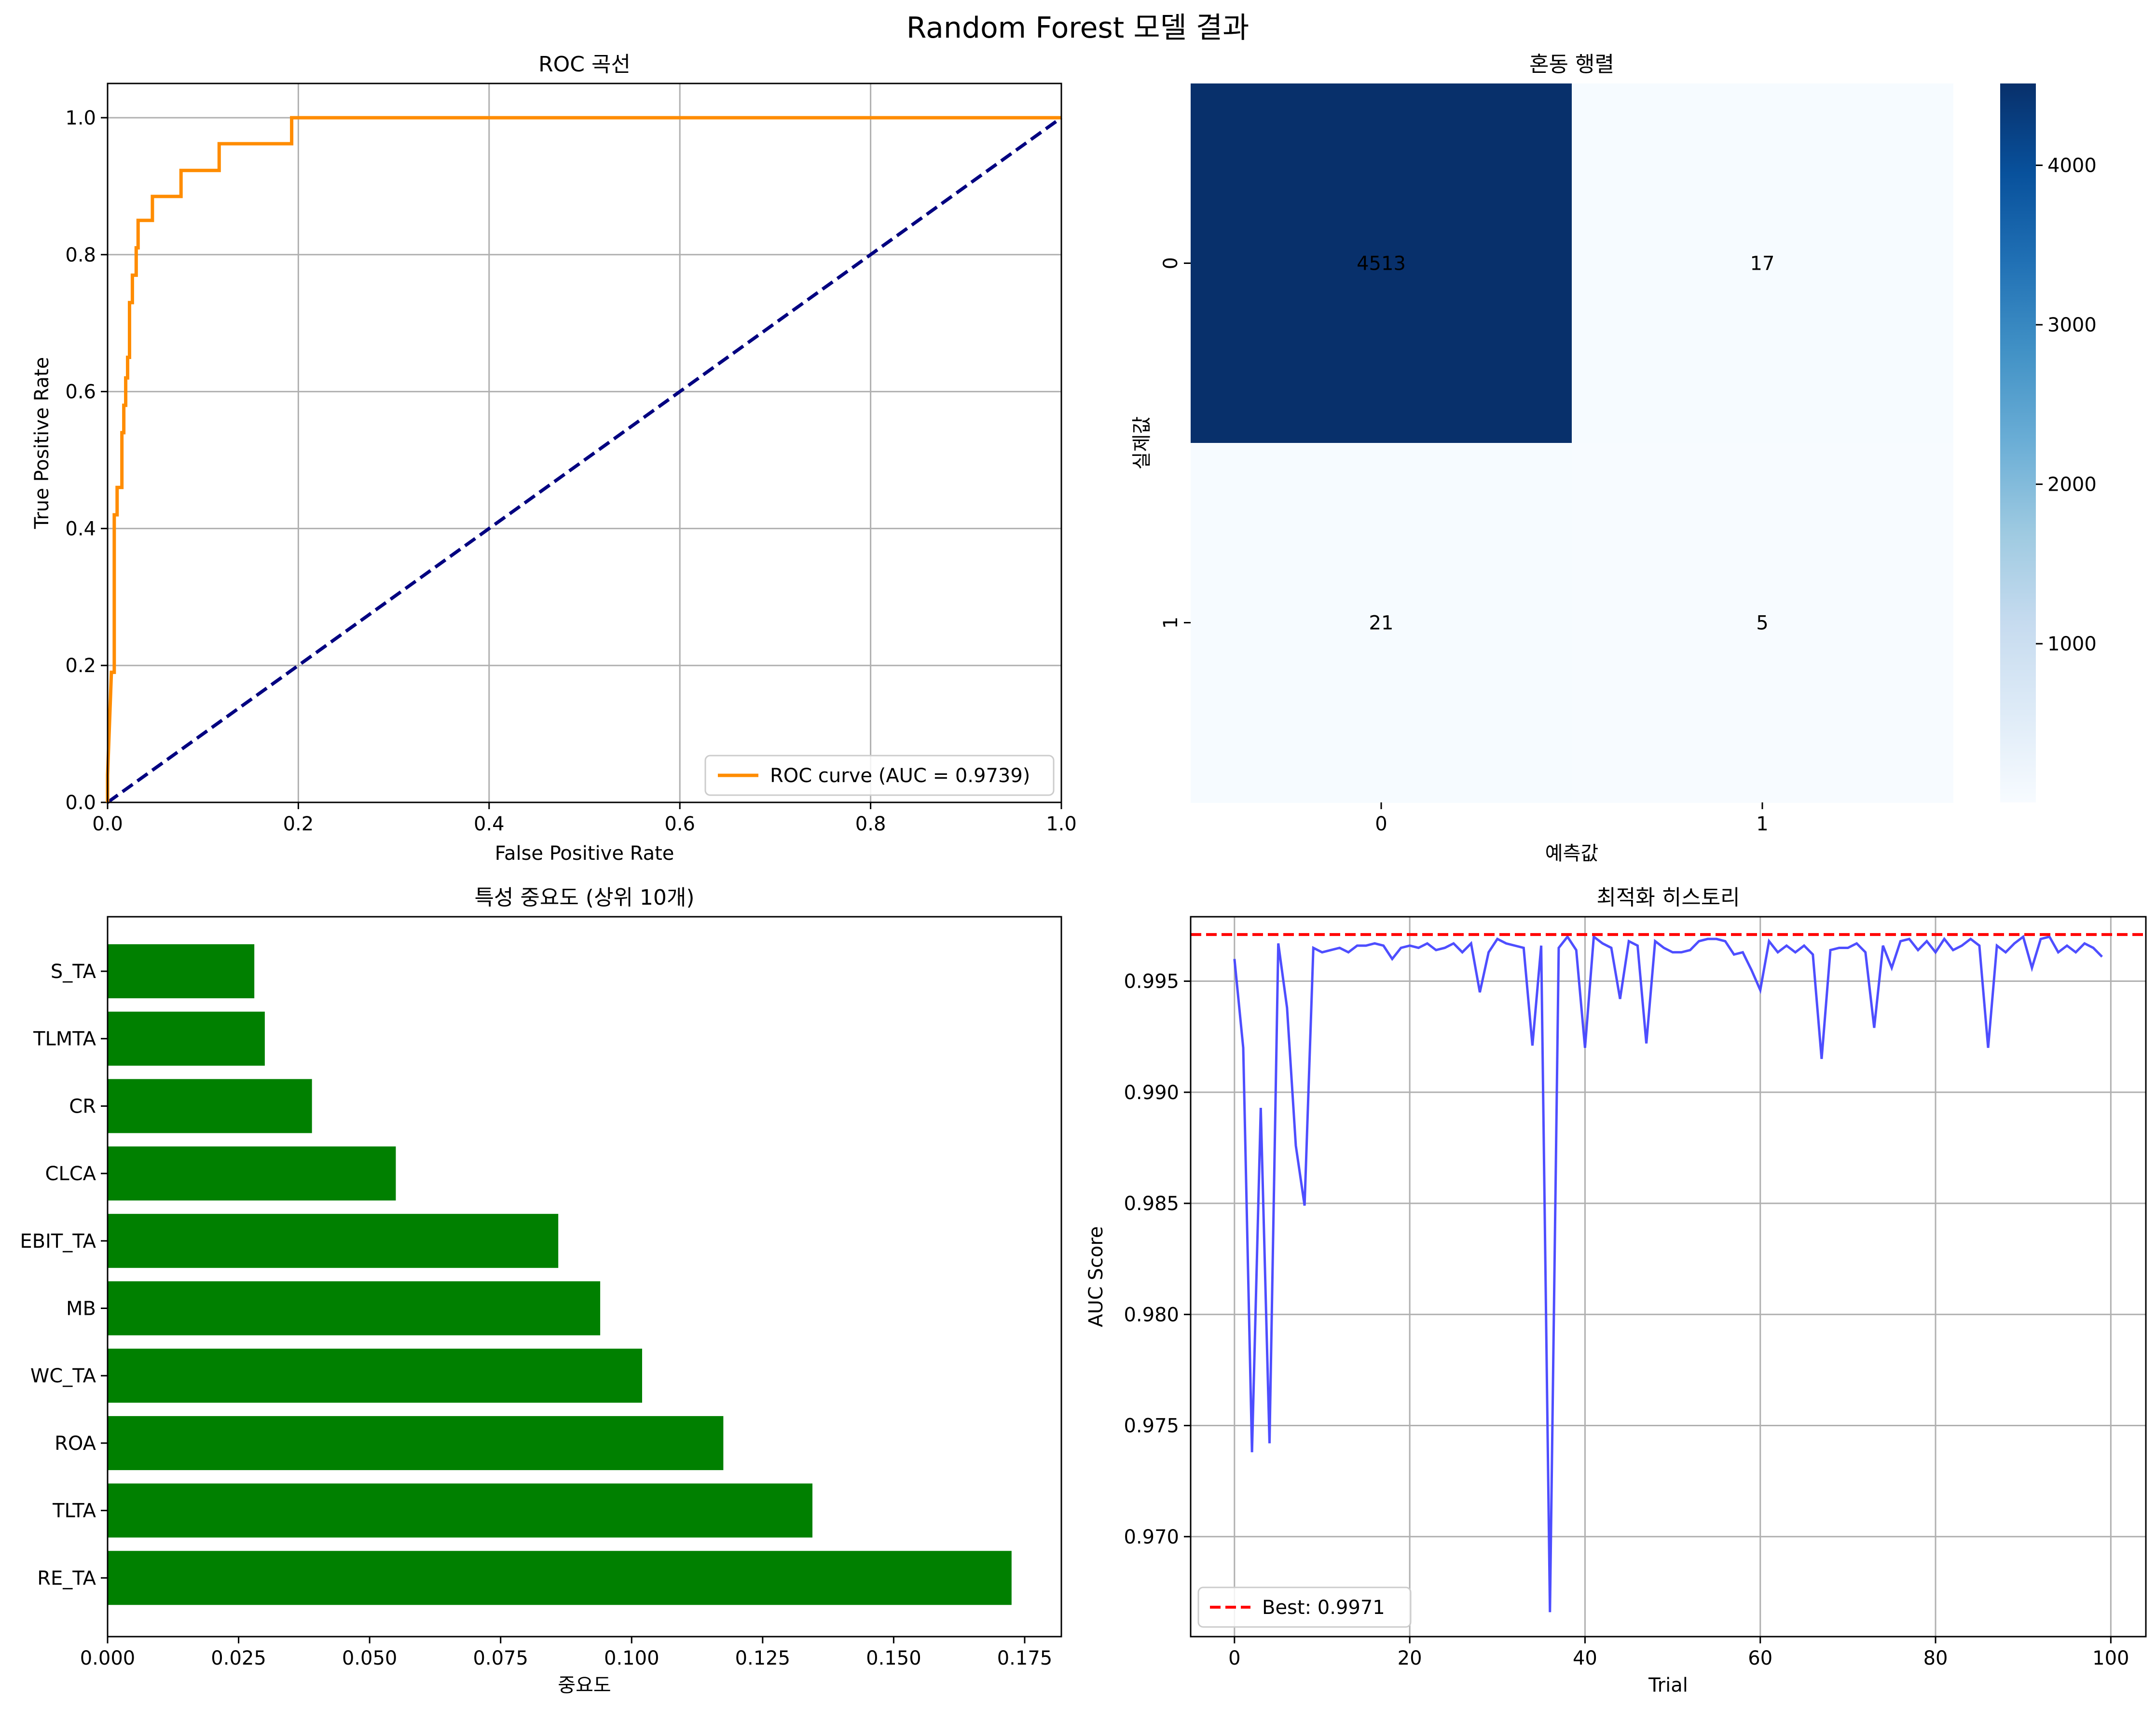 Image resolution: width=2156 pixels, height=1709 pixels. I want to click on hist-x-tick-label: 60, so click(1760, 1658).